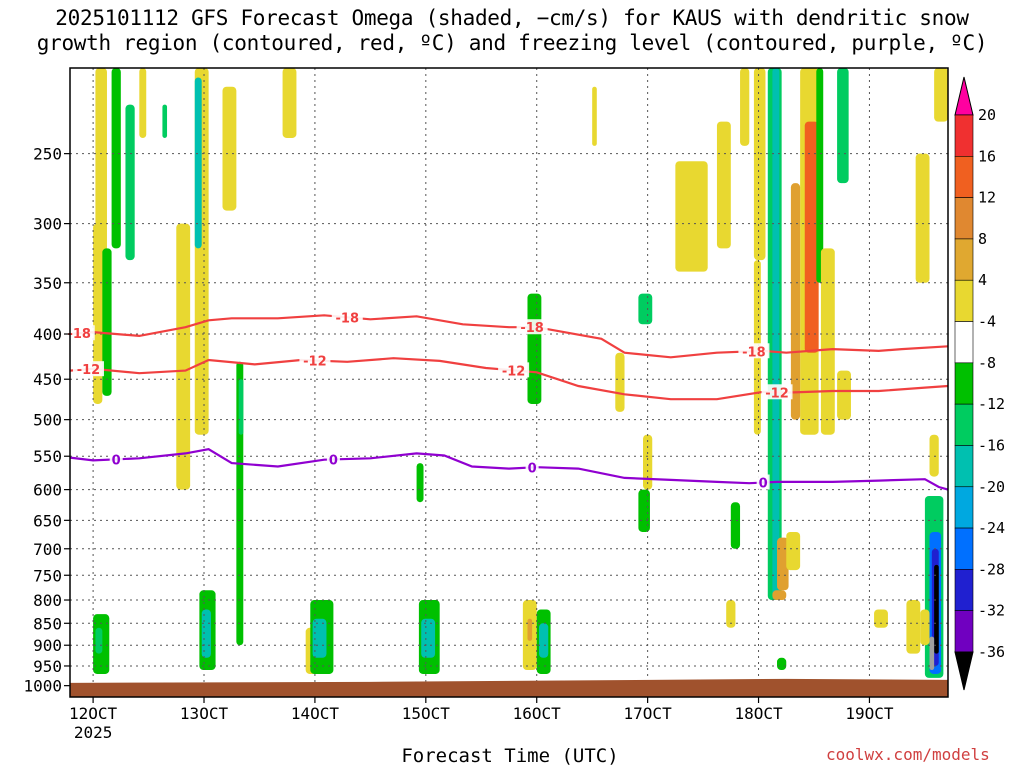 The height and width of the screenshot is (768, 1024). I want to click on x-tick-label-19OCT: 19OCT, so click(869, 713).